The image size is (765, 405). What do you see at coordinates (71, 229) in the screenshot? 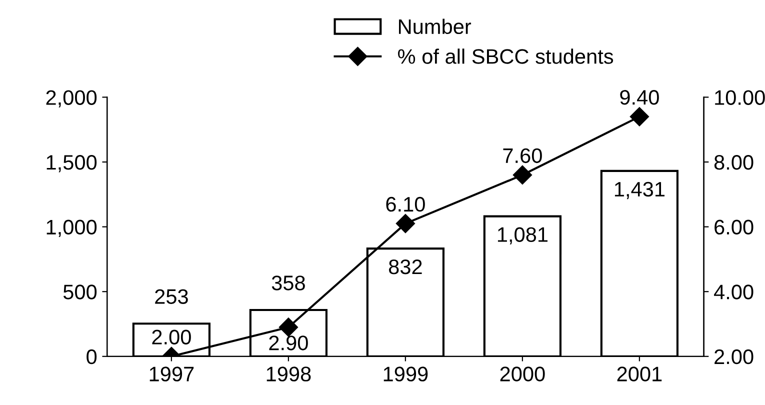
I see `y-tick-label: 1,000` at bounding box center [71, 229].